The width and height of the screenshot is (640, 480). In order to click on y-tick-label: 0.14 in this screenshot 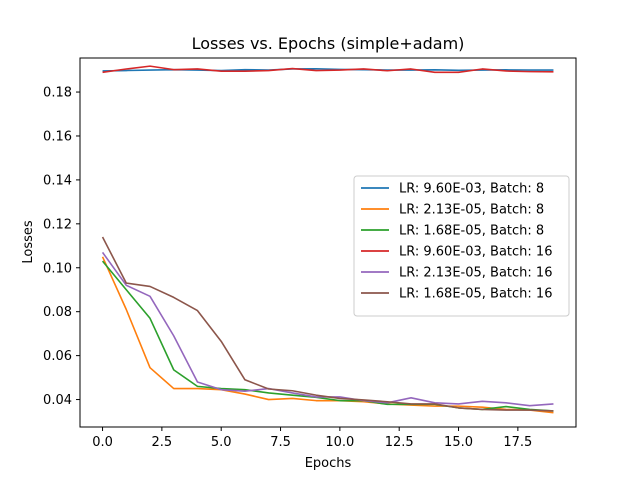, I will do `click(57, 180)`.